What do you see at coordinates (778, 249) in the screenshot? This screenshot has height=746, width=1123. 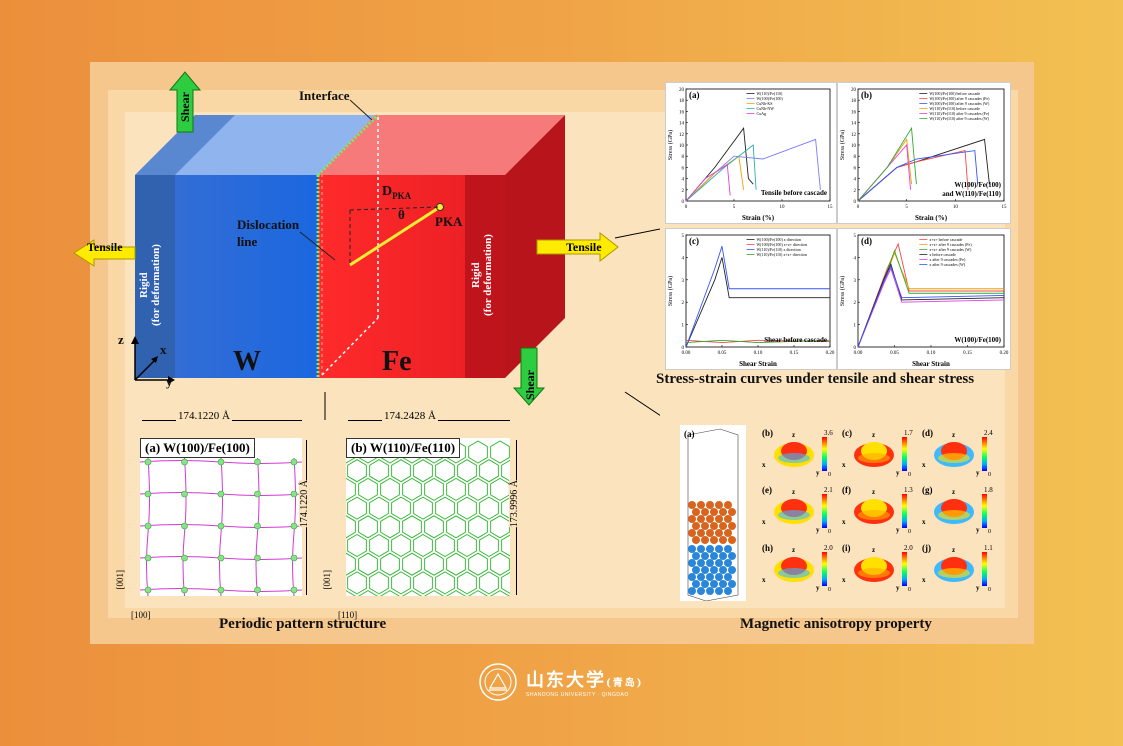 I see `legend-entry: W(110)/Fe(110) x direction` at bounding box center [778, 249].